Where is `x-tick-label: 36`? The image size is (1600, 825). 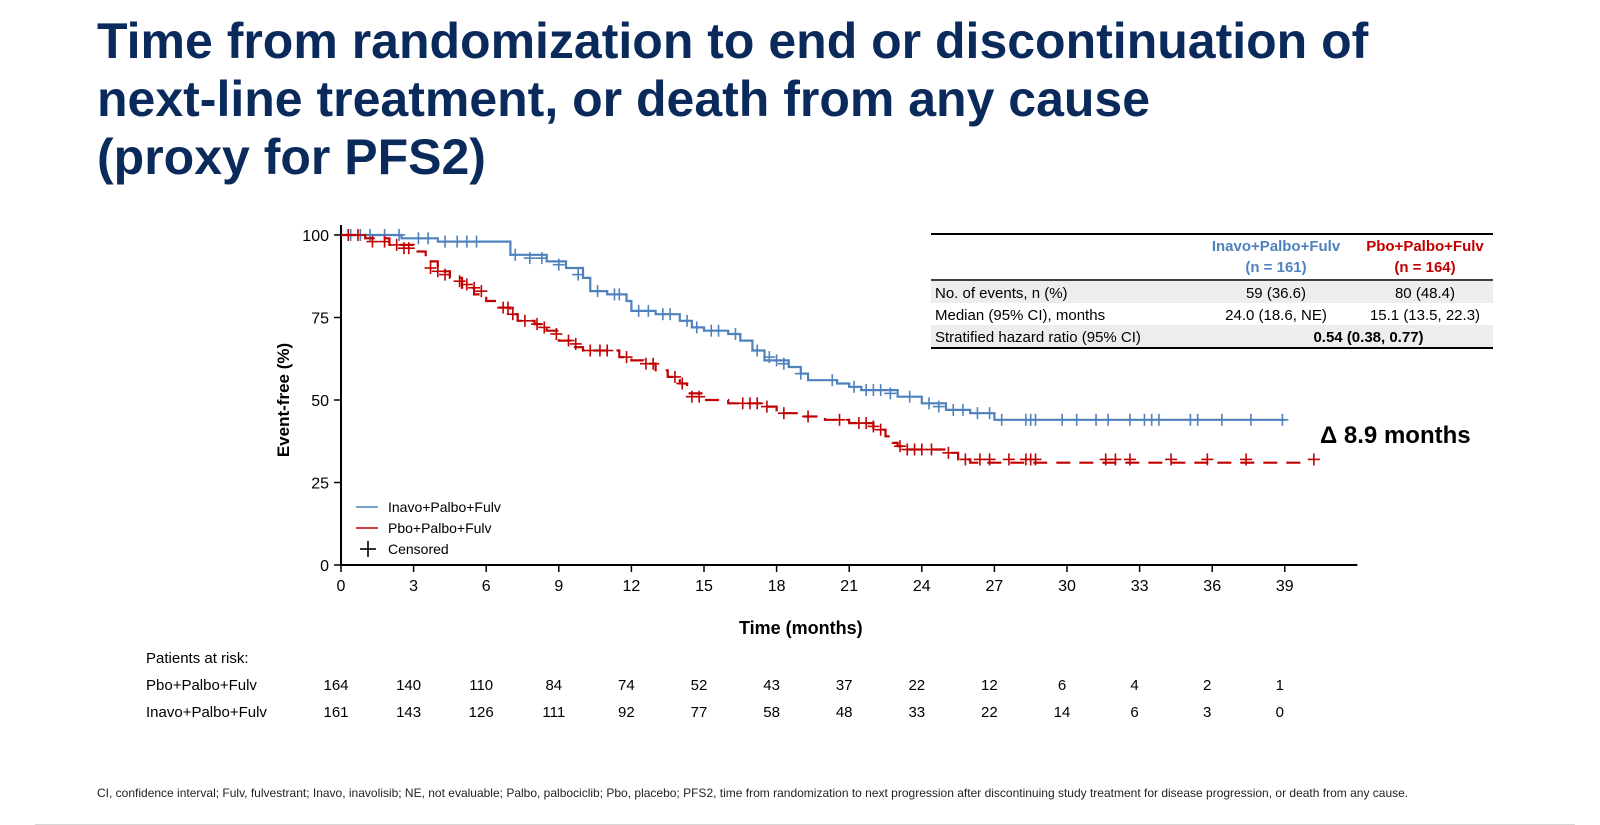 x-tick-label: 36 is located at coordinates (1212, 586).